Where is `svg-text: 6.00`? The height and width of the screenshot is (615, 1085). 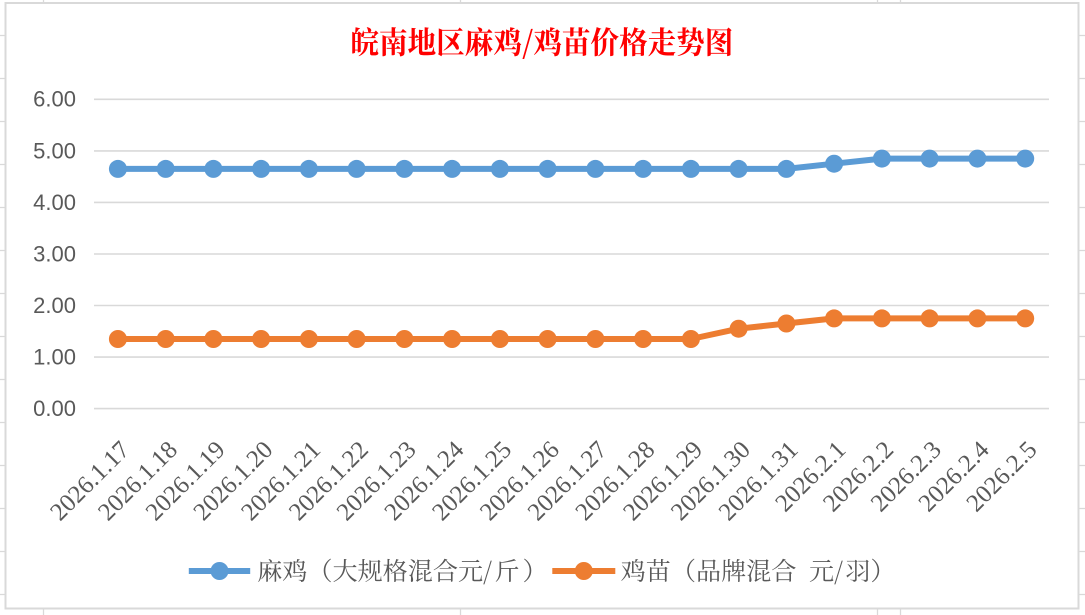
svg-text: 6.00 is located at coordinates (54, 99).